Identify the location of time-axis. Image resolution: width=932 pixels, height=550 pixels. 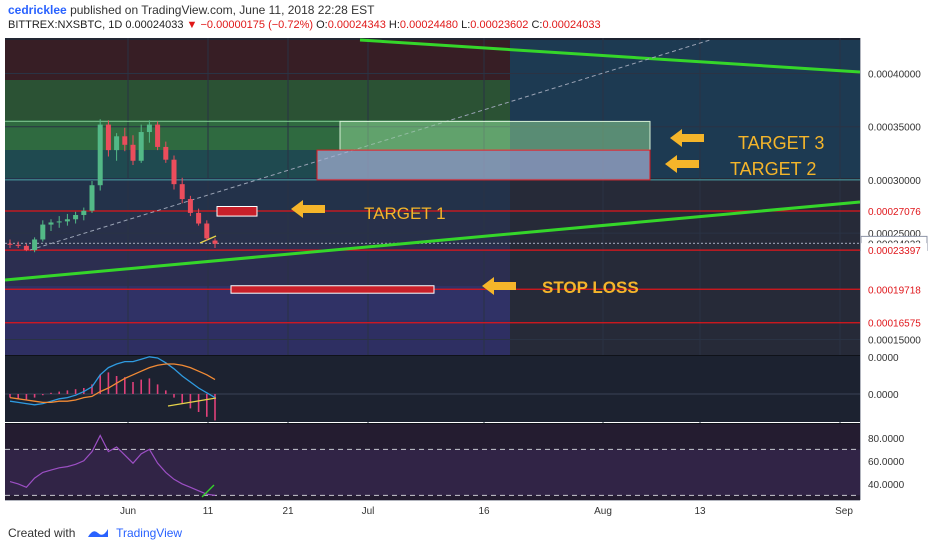
(432, 510).